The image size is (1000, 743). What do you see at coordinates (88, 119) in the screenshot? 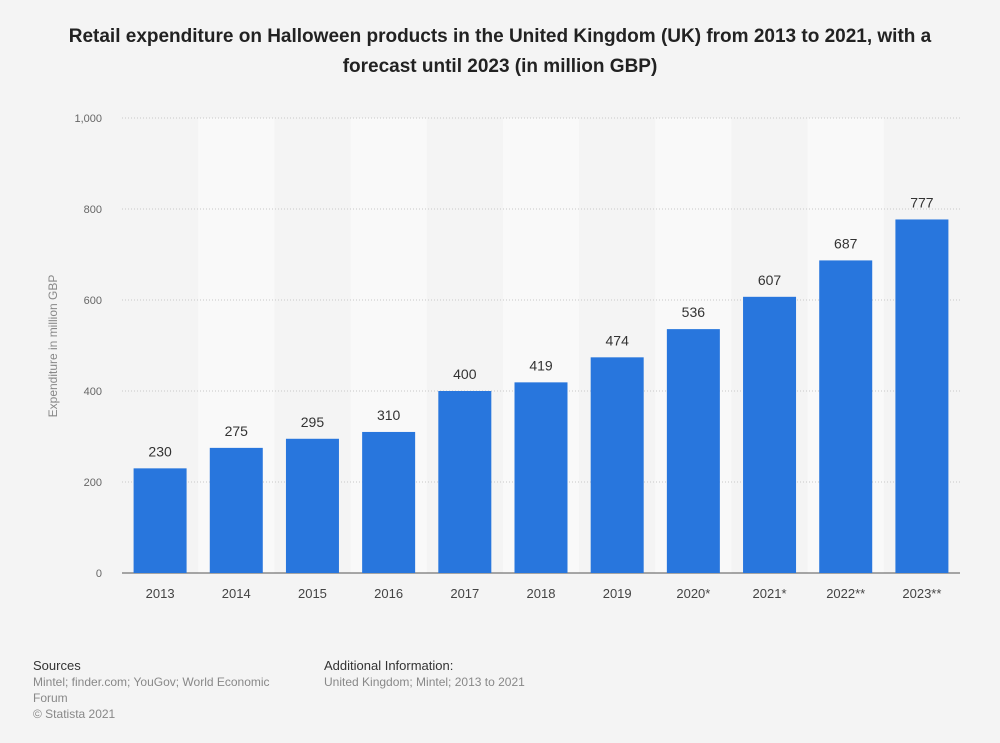
I see `y-tick-label: 1,000` at bounding box center [88, 119].